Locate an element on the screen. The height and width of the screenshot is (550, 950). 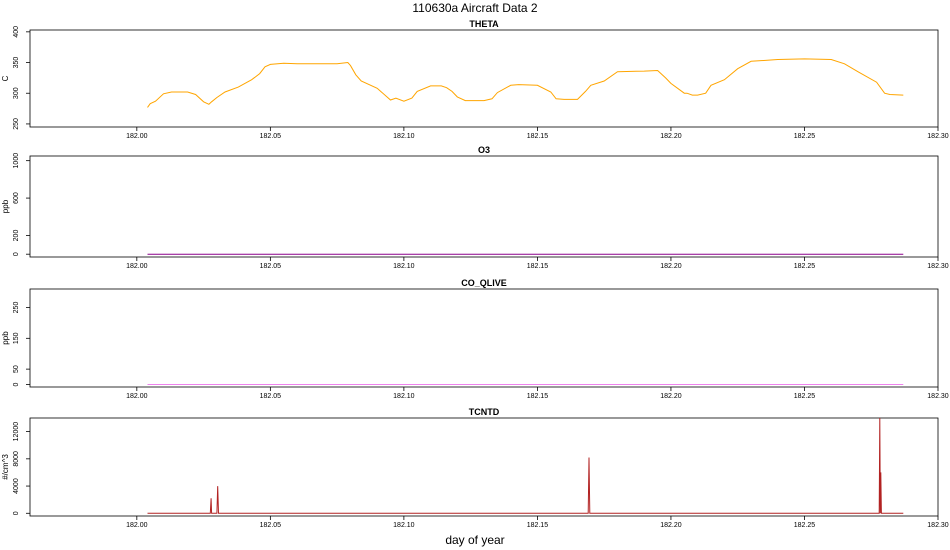
series-line-theta is located at coordinates (525, 83).